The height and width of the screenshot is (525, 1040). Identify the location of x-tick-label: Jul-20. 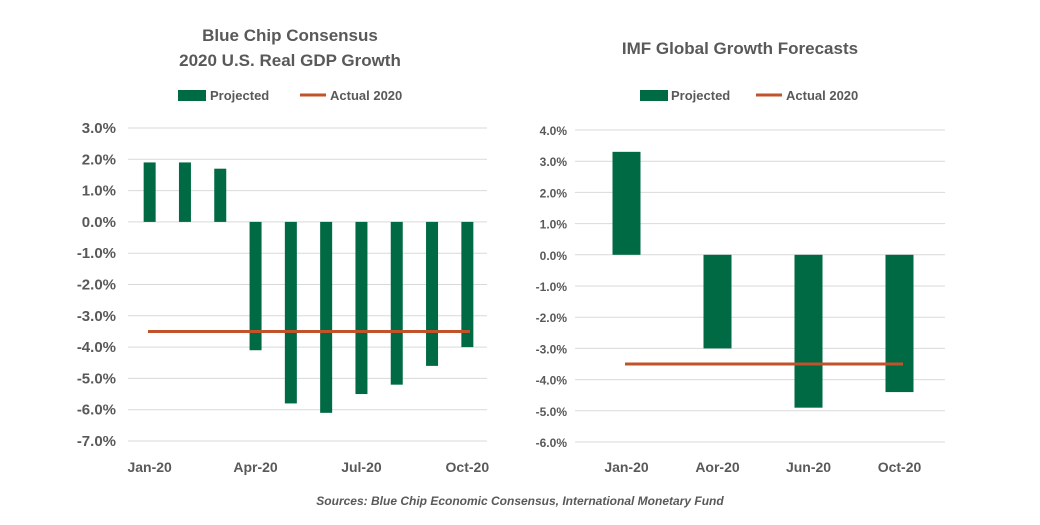
(361, 467).